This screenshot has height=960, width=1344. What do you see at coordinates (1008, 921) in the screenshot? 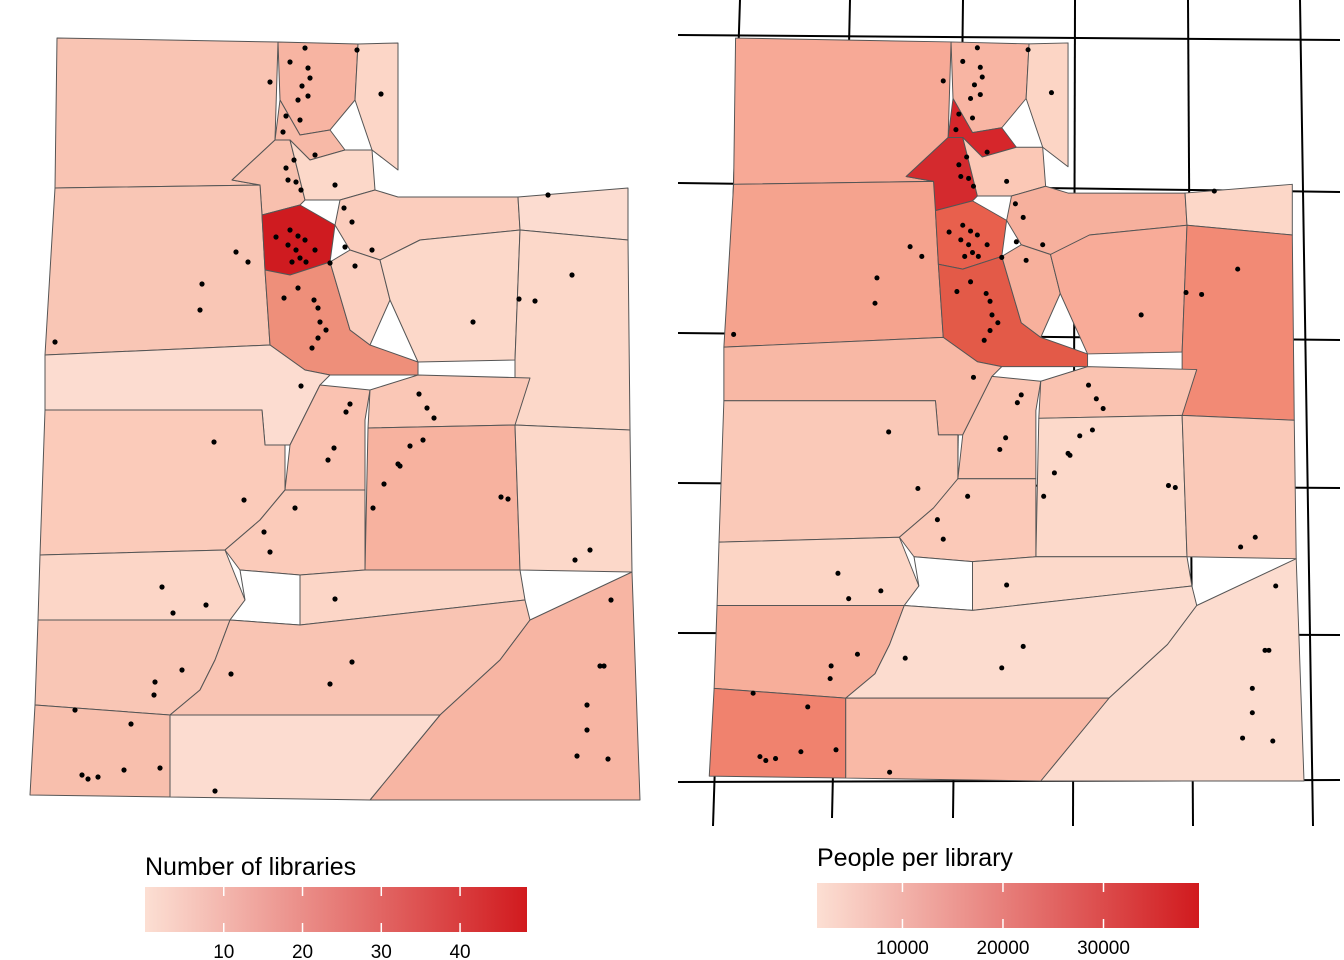
I see `colorbar: 10000 20000 30000` at bounding box center [1008, 921].